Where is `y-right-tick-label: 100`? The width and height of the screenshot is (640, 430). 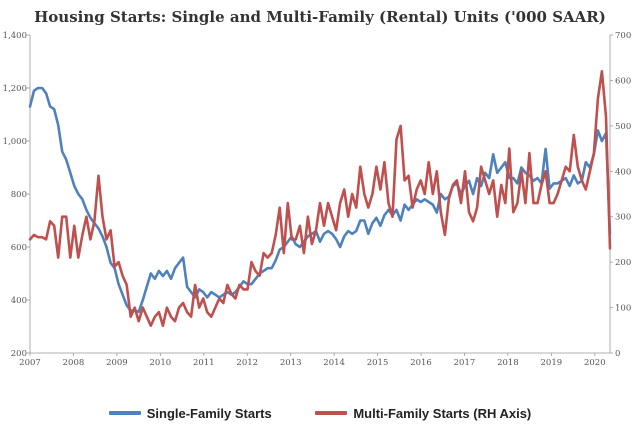 y-right-tick-label: 100 is located at coordinates (623, 309).